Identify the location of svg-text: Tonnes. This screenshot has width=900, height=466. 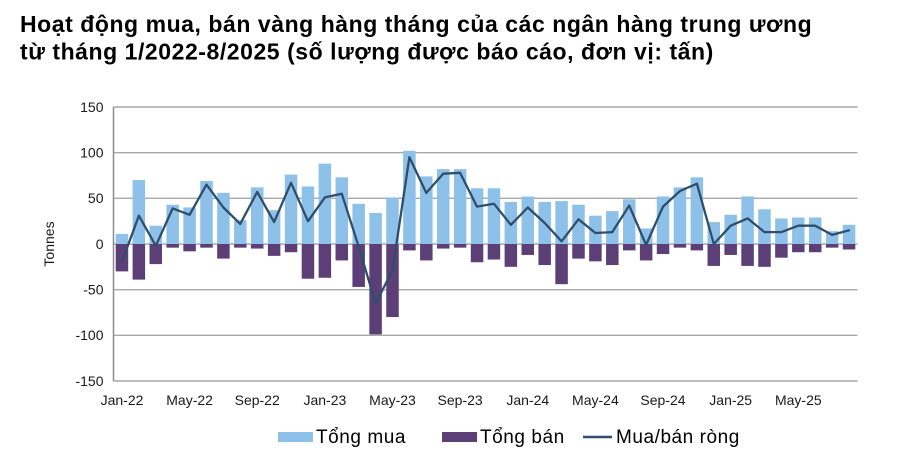
(49, 243).